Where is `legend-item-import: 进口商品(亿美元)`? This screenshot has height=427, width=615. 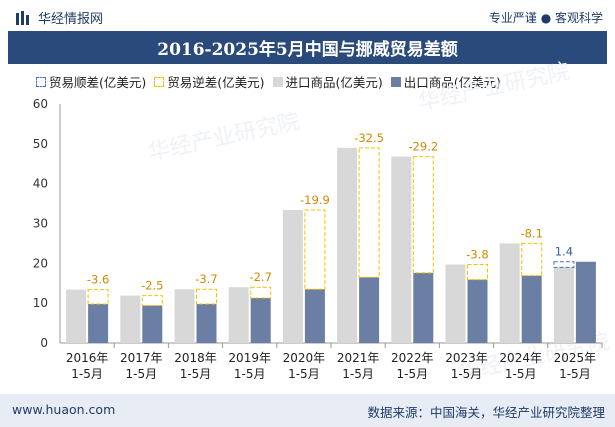
legend-item-import: 进口商品(亿美元) is located at coordinates (327, 81).